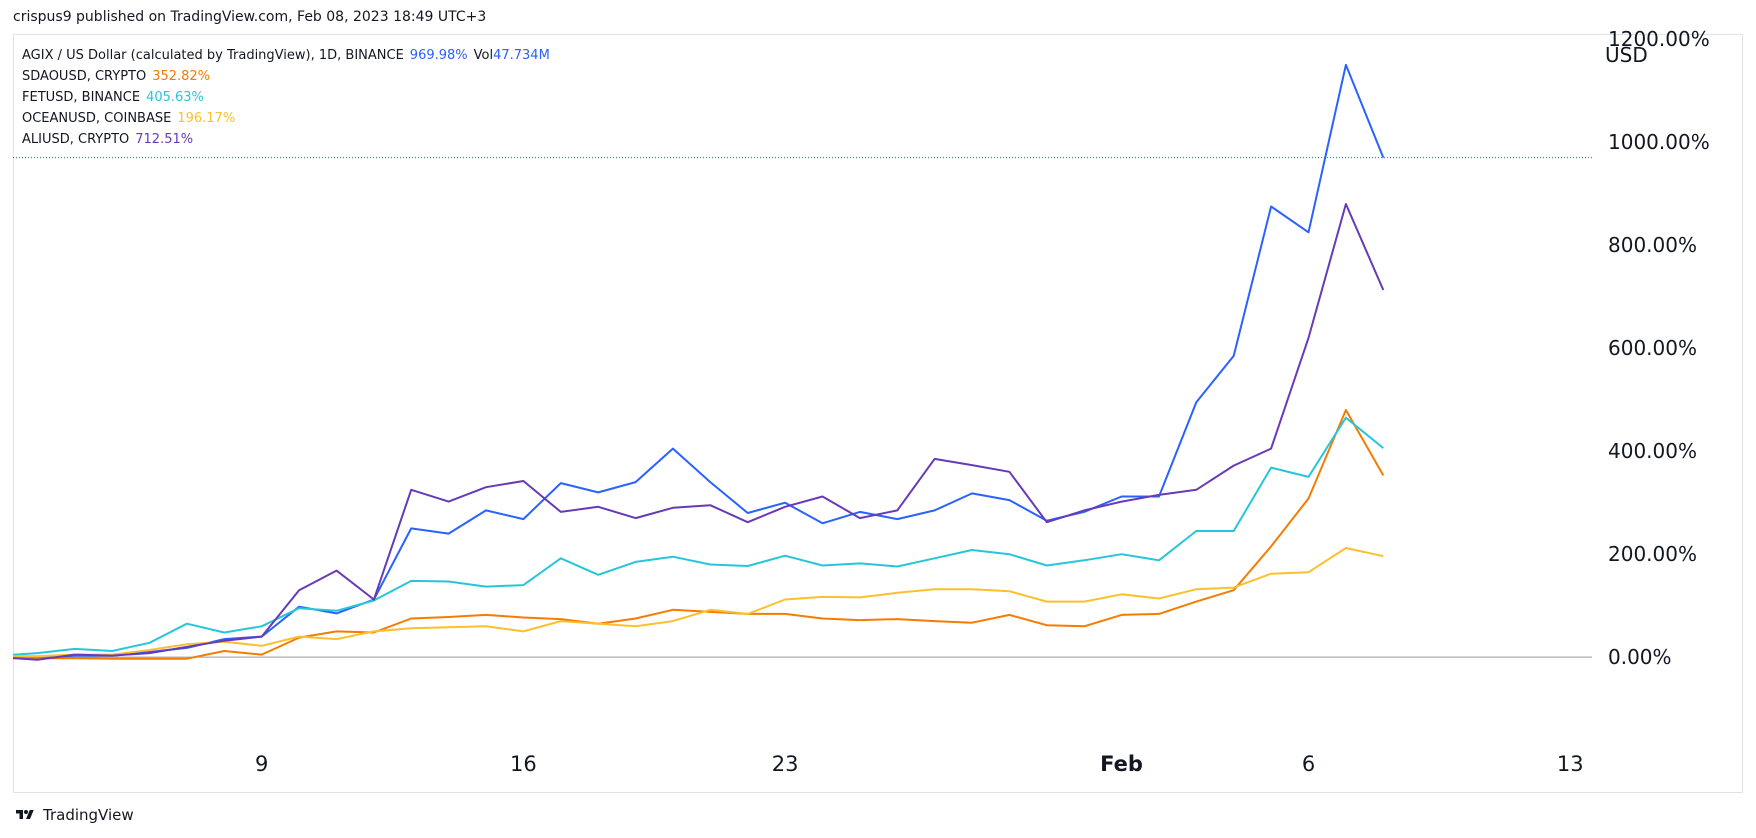  Describe the element at coordinates (483, 55) in the screenshot. I see `legend-vol-label: Vol` at that location.